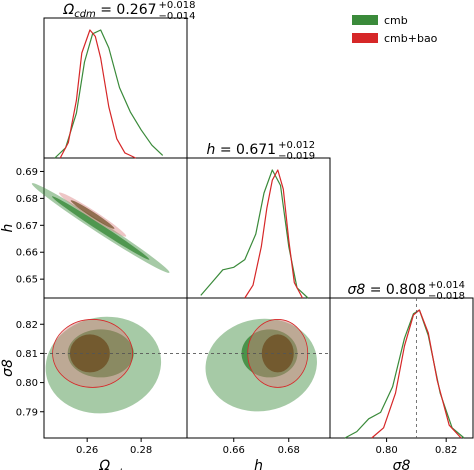 The height and width of the screenshot is (470, 474). Describe the element at coordinates (115, 464) in the screenshot. I see `xlabel-omega: Ωcdm` at that location.